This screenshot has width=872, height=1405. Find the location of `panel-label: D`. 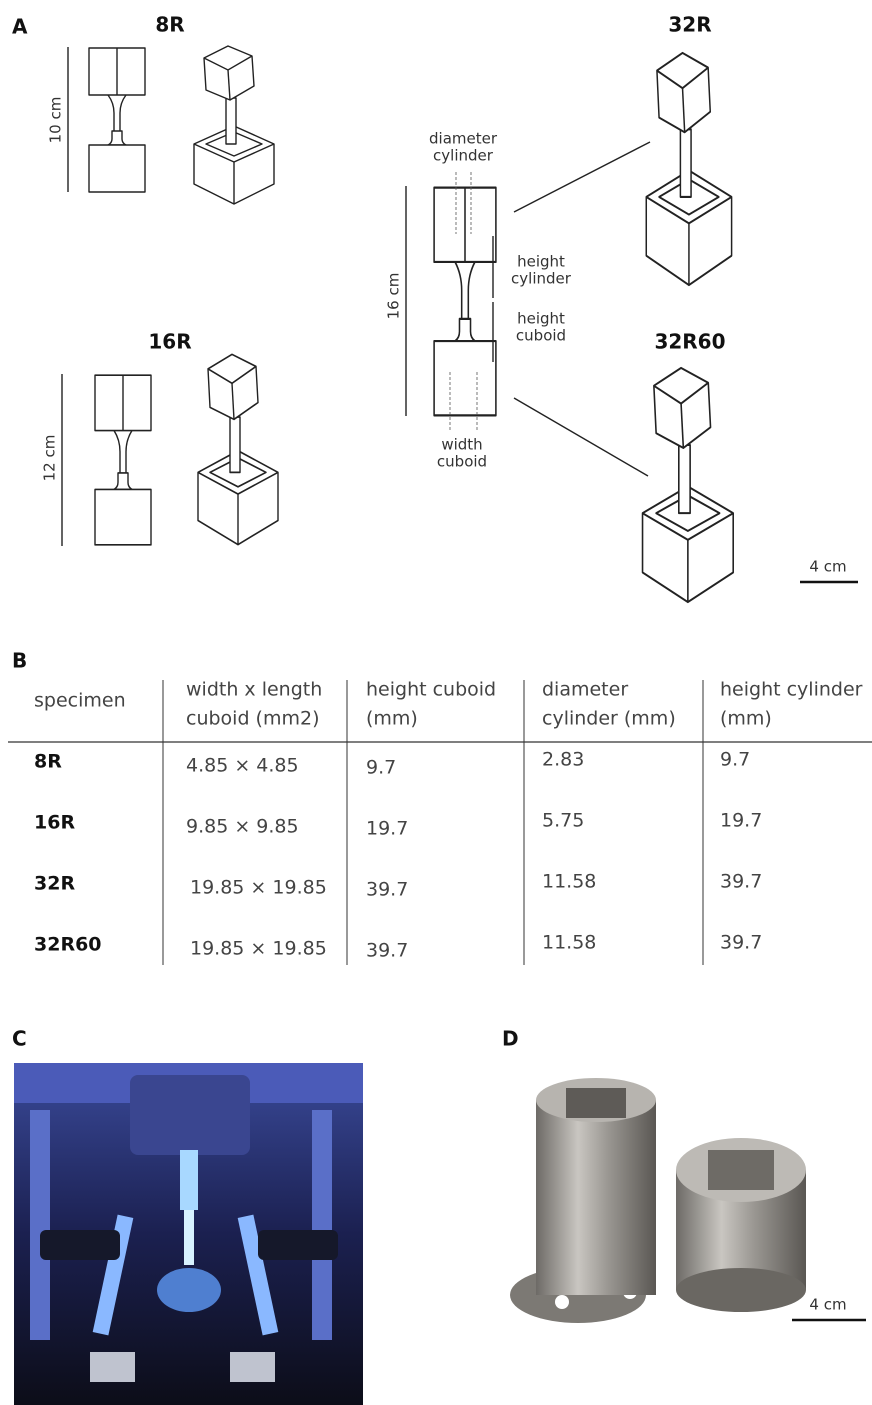

panel-label: D is located at coordinates (510, 1039).